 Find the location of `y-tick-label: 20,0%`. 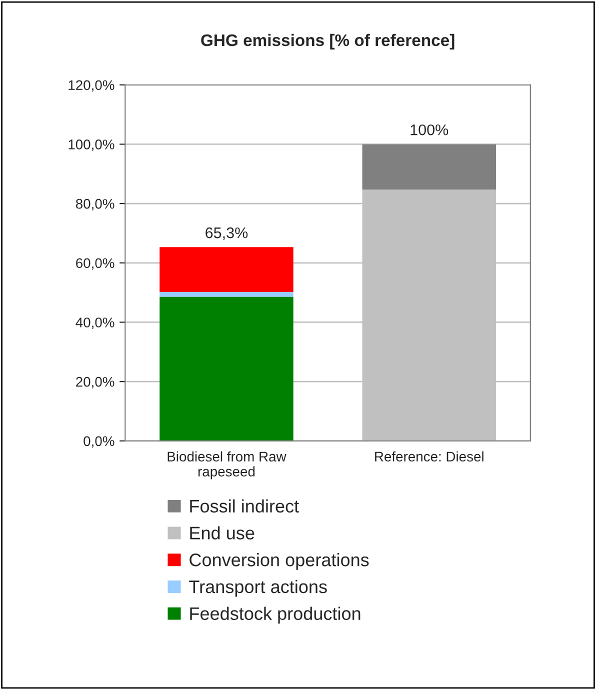

y-tick-label: 20,0% is located at coordinates (95, 382).